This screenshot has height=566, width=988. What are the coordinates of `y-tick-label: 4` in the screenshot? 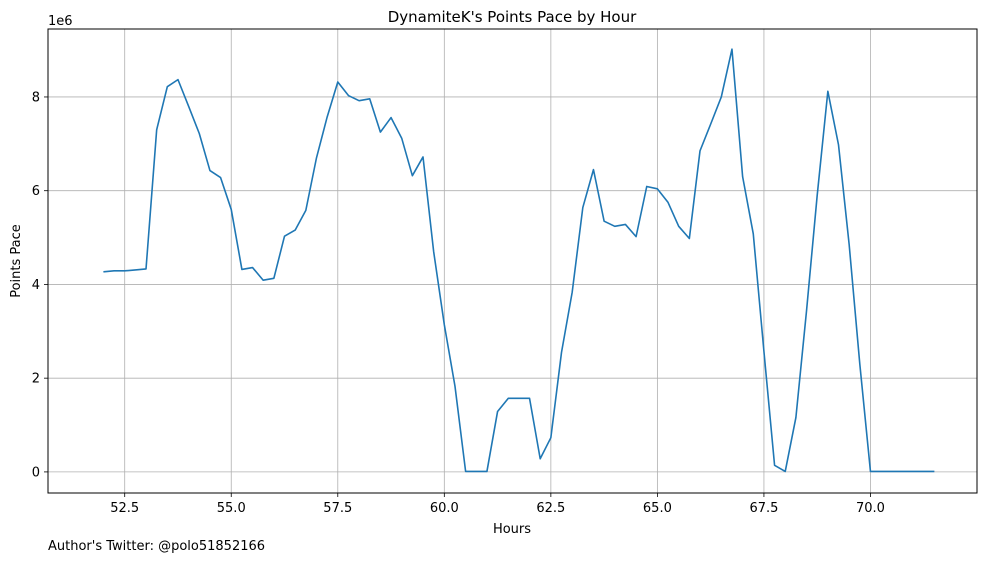 It's located at (36, 285).